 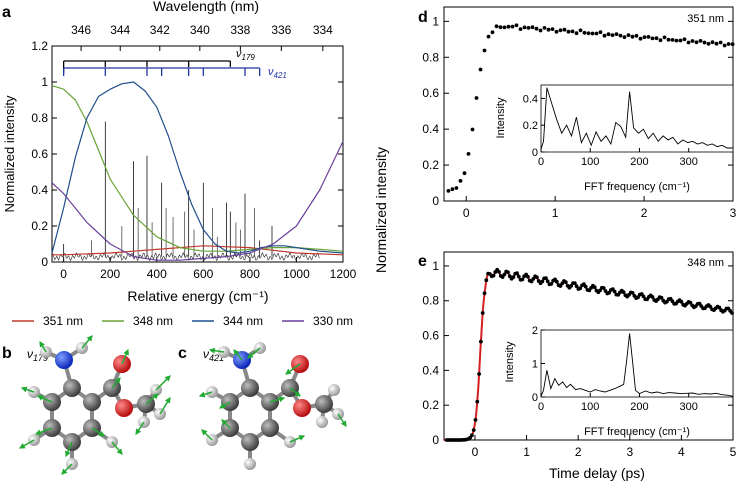 What do you see at coordinates (182, 321) in the screenshot?
I see `legend: 351 nm 348 nm 344 nm 330 nm` at bounding box center [182, 321].